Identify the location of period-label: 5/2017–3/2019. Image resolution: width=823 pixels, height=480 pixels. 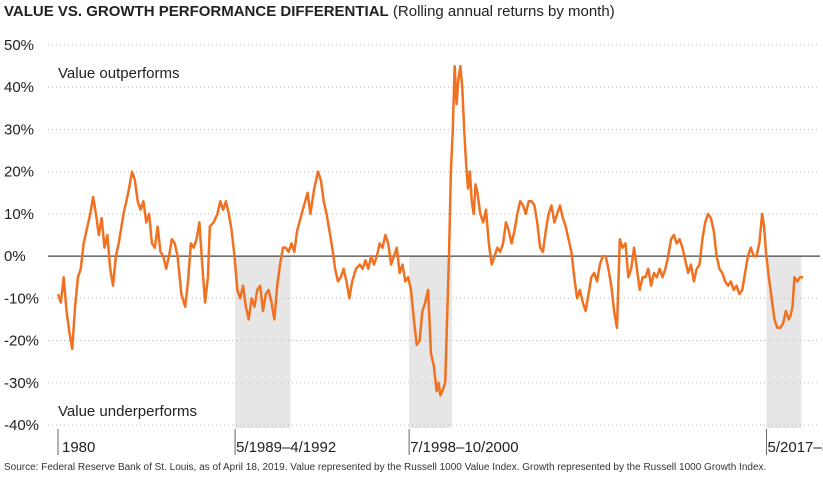
(795, 447).